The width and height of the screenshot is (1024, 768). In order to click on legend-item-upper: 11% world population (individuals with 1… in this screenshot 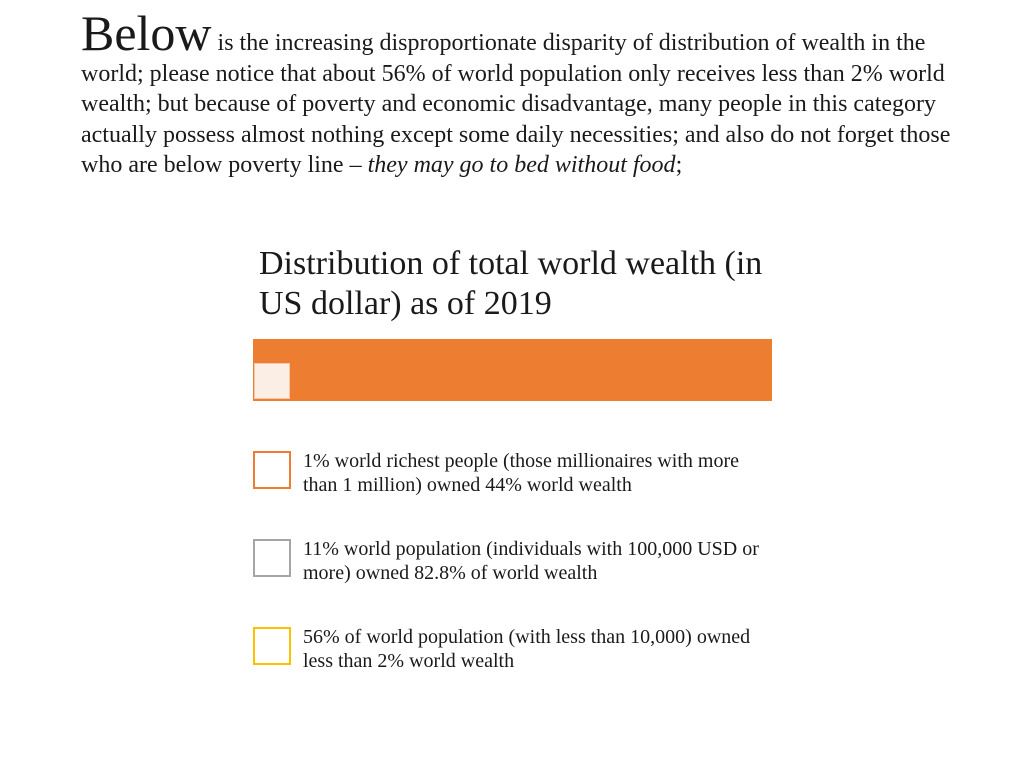, I will do `click(513, 562)`.